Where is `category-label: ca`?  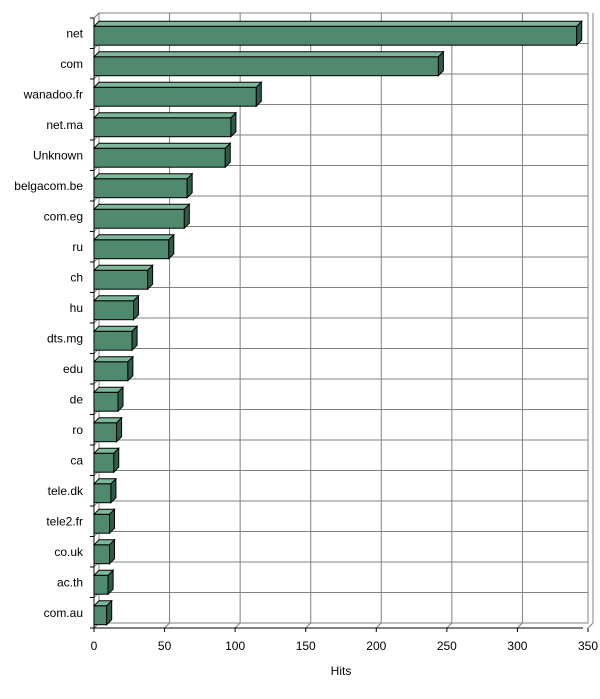 category-label: ca is located at coordinates (76, 460).